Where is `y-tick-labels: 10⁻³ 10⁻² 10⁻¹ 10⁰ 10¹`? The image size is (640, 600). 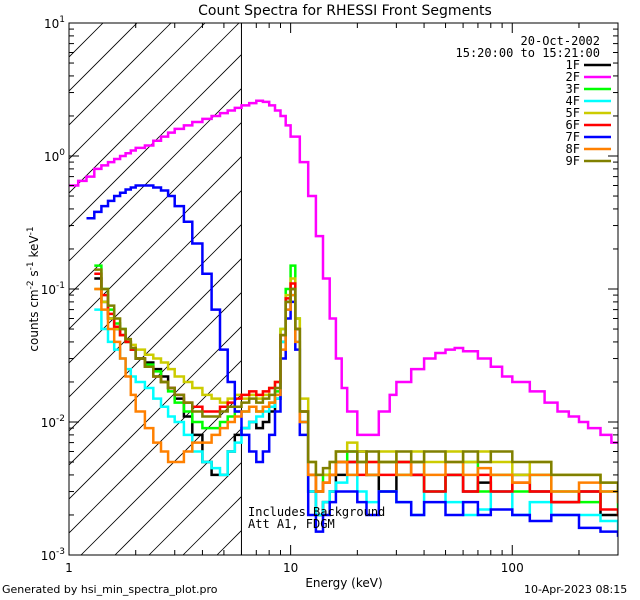 y-tick-labels: 10⁻³ 10⁻² 10⁻¹ 10⁰ 10¹ is located at coordinates (53, 289).